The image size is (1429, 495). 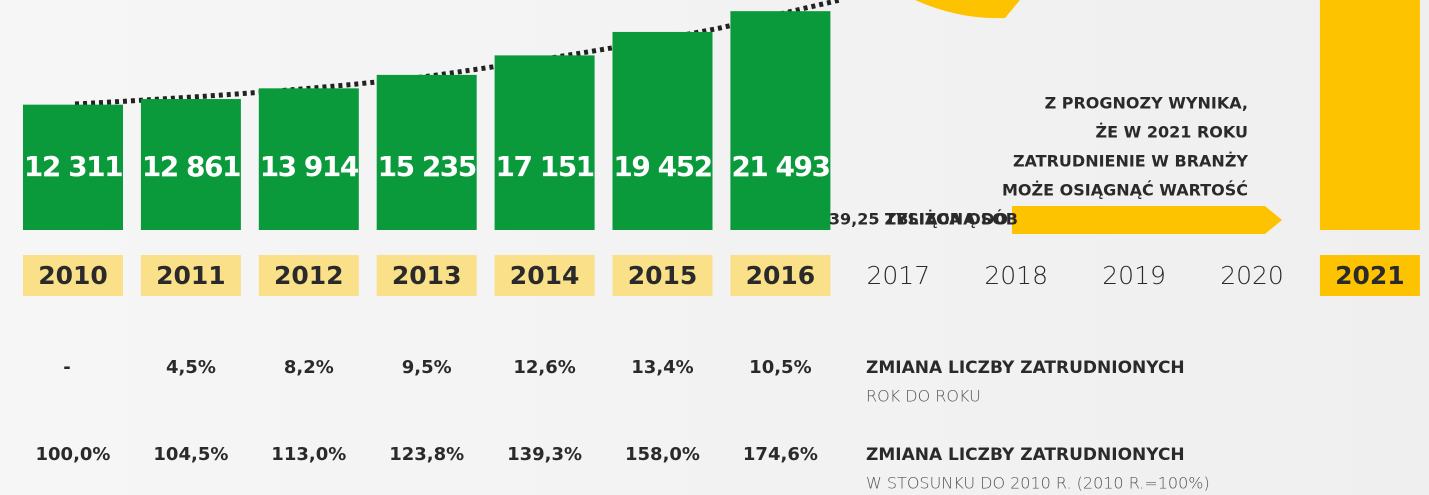 I want to click on x-tick-label: 2014, so click(x=545, y=275).